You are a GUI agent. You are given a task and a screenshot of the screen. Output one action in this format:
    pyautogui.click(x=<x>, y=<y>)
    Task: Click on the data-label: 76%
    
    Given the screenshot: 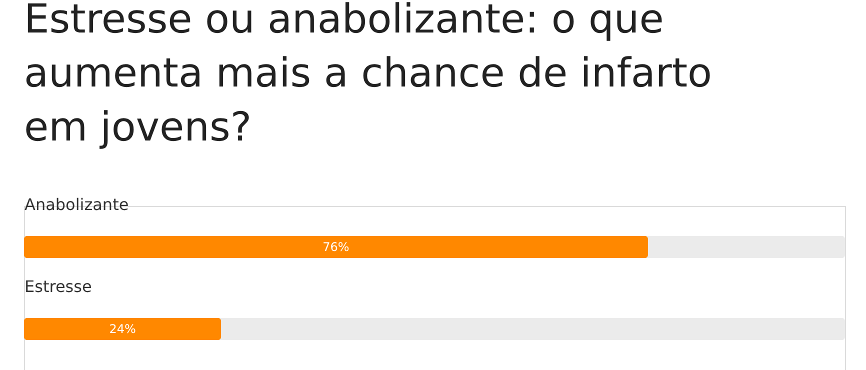 What is the action you would take?
    pyautogui.click(x=336, y=247)
    